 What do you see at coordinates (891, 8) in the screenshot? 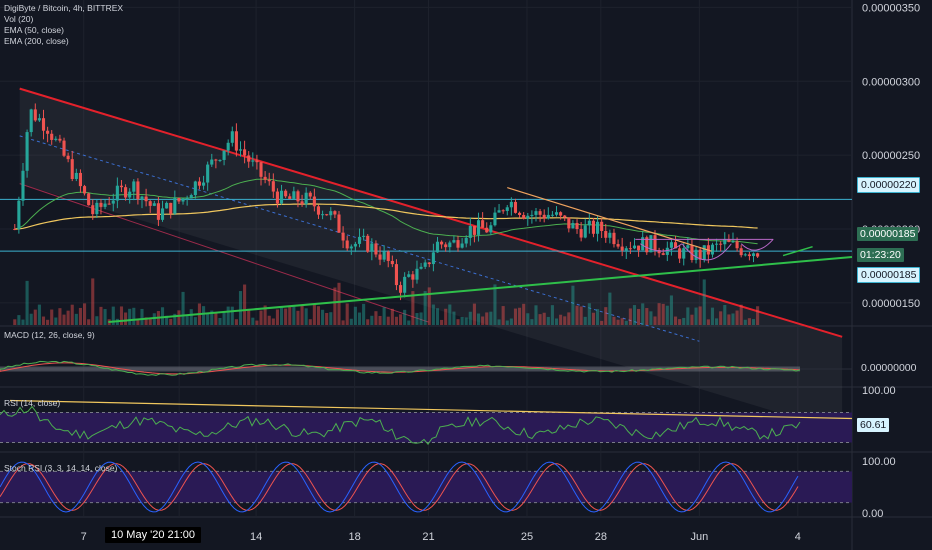
I see `y-axis-tick-label: 0.00000350` at bounding box center [891, 8].